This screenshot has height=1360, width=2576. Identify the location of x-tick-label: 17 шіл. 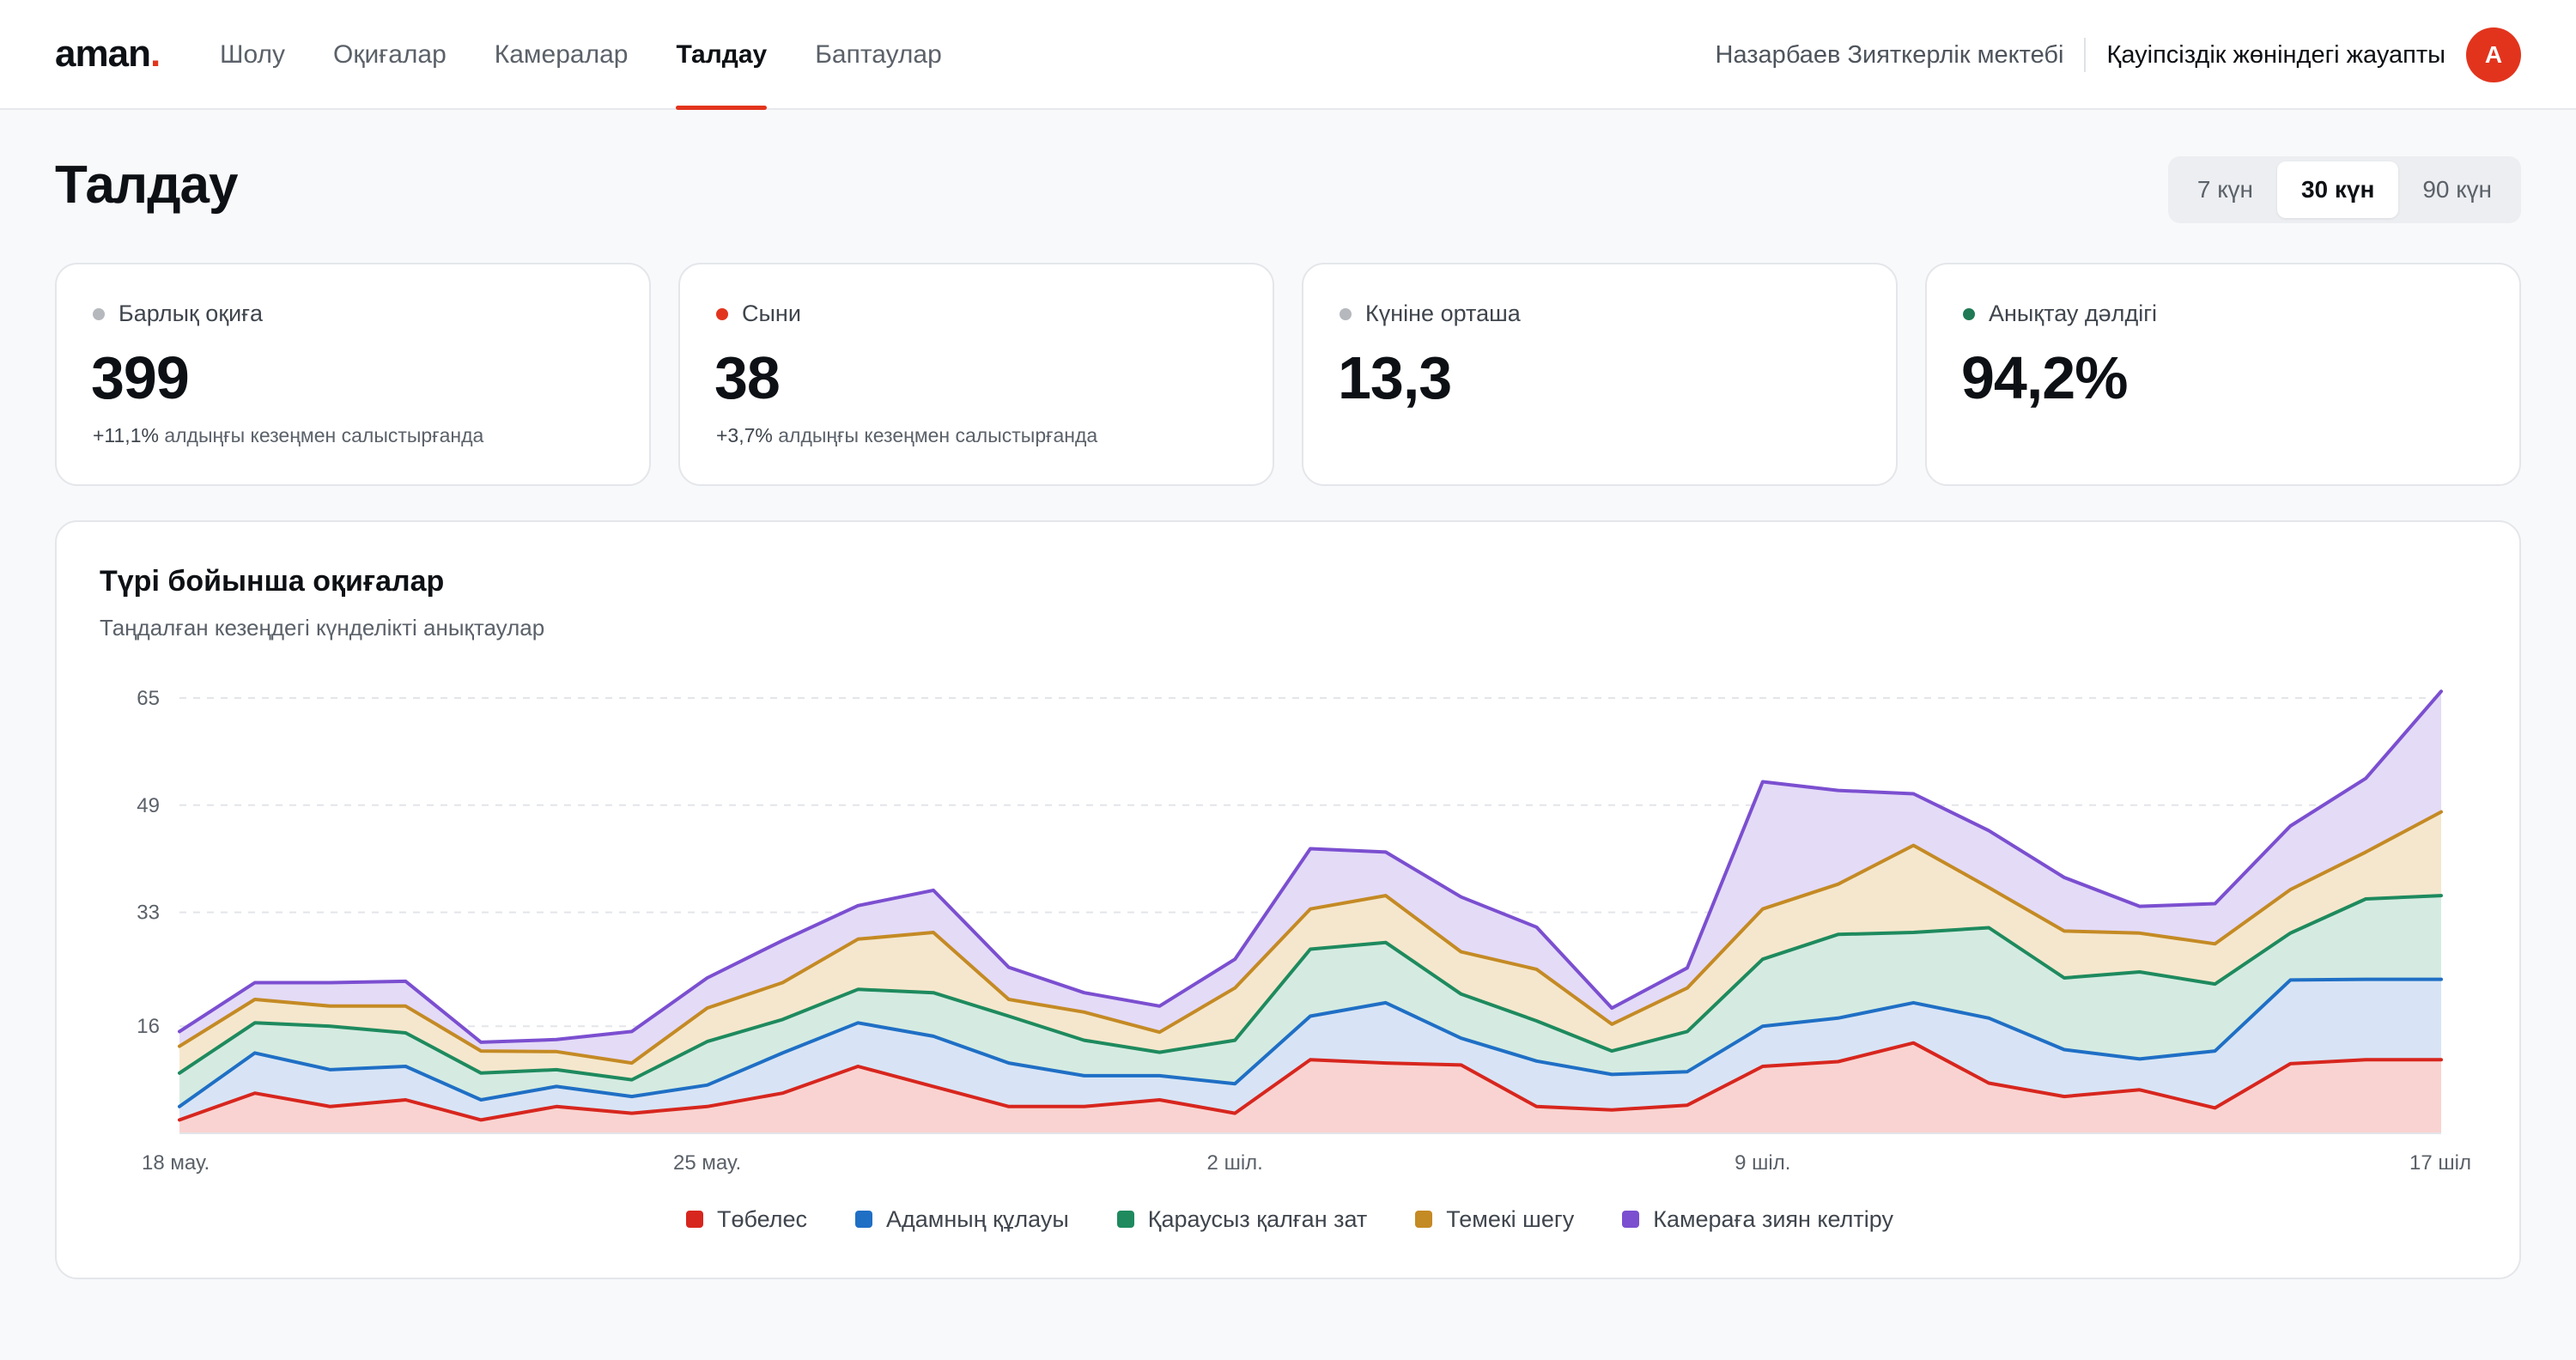
(2440, 1163).